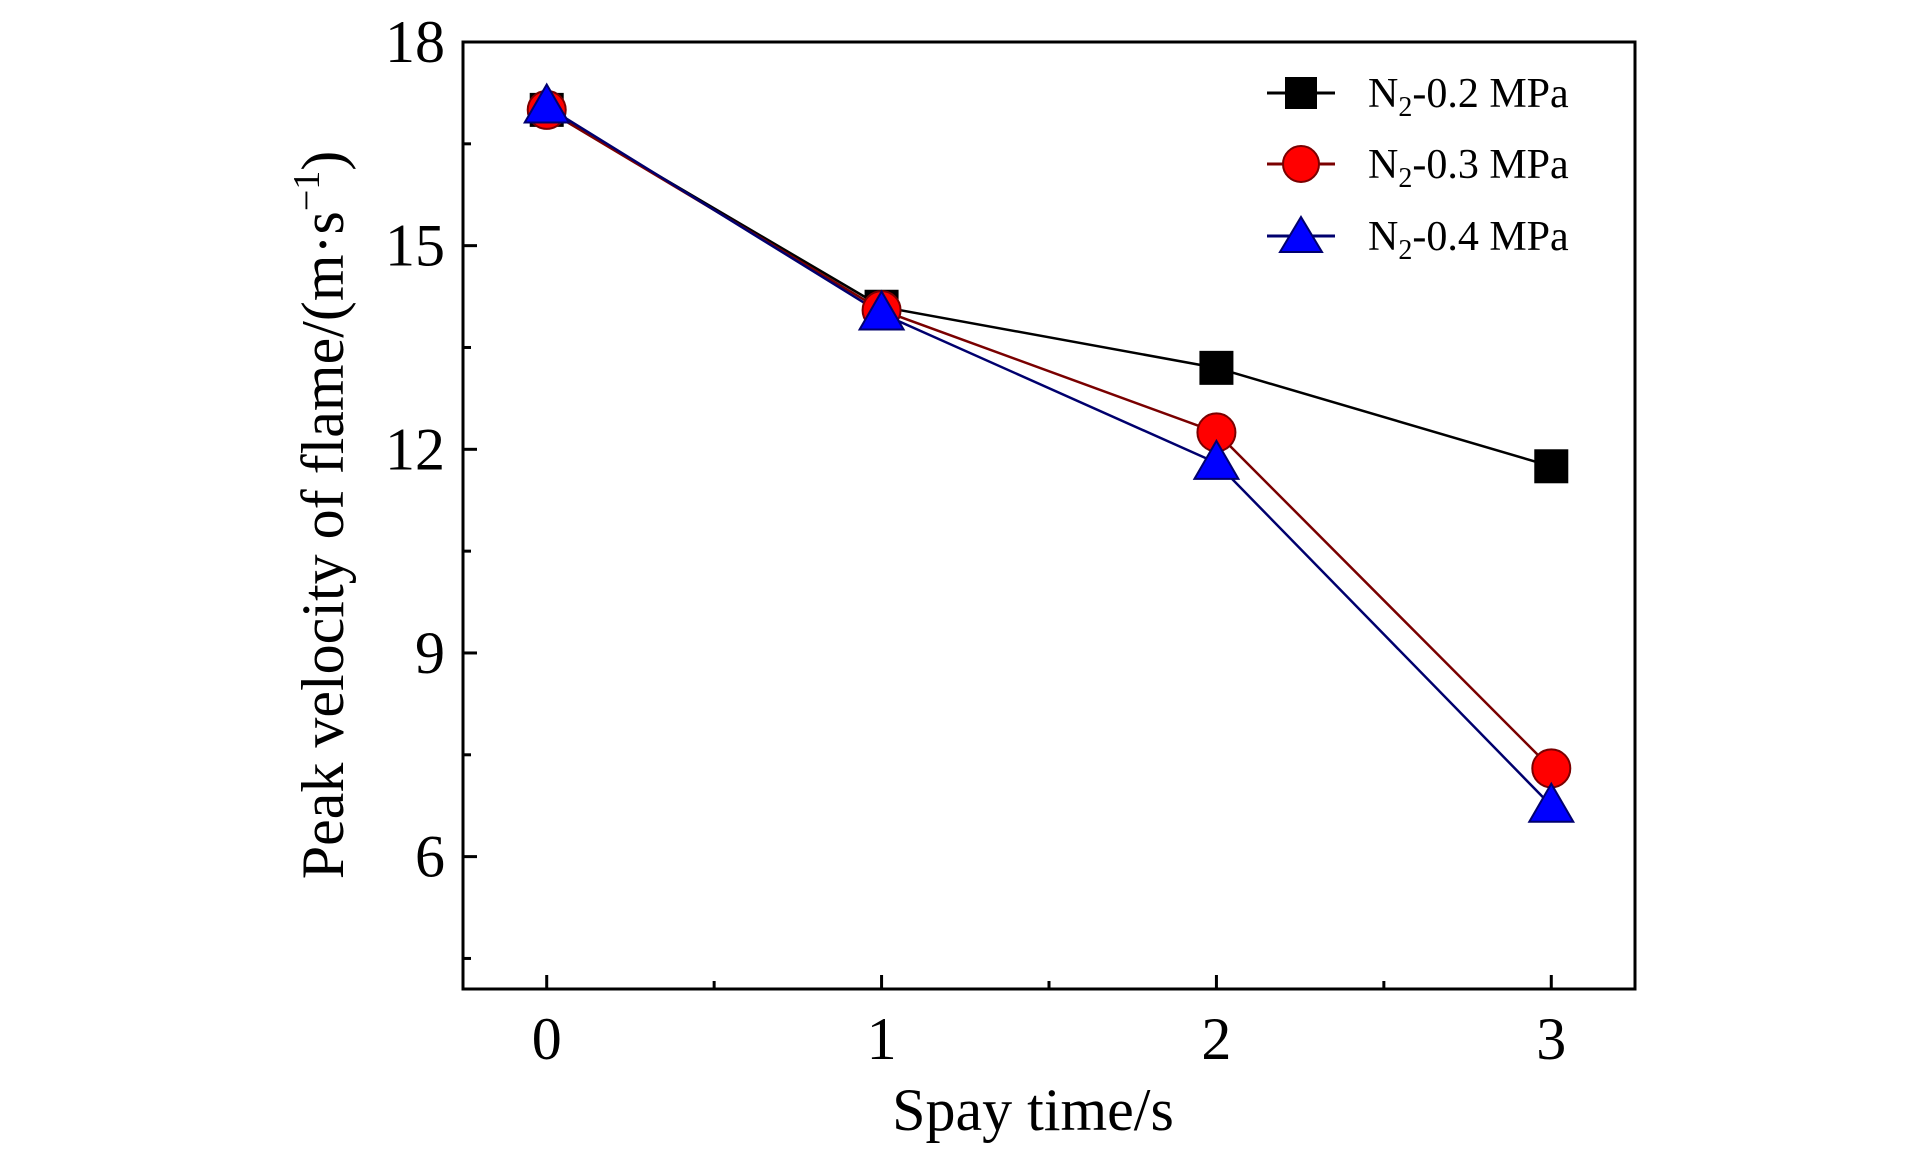 Image resolution: width=1923 pixels, height=1174 pixels. I want to click on x-tick-label-3: 3, so click(1551, 1039).